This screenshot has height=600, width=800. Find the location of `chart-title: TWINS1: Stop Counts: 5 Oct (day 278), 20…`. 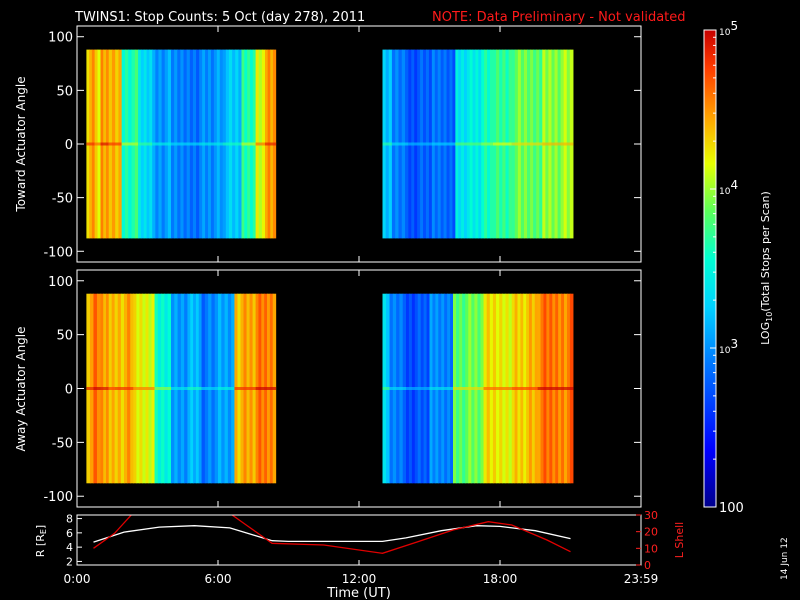

chart-title: TWINS1: Stop Counts: 5 Oct (day 278), 20… is located at coordinates (219, 17).